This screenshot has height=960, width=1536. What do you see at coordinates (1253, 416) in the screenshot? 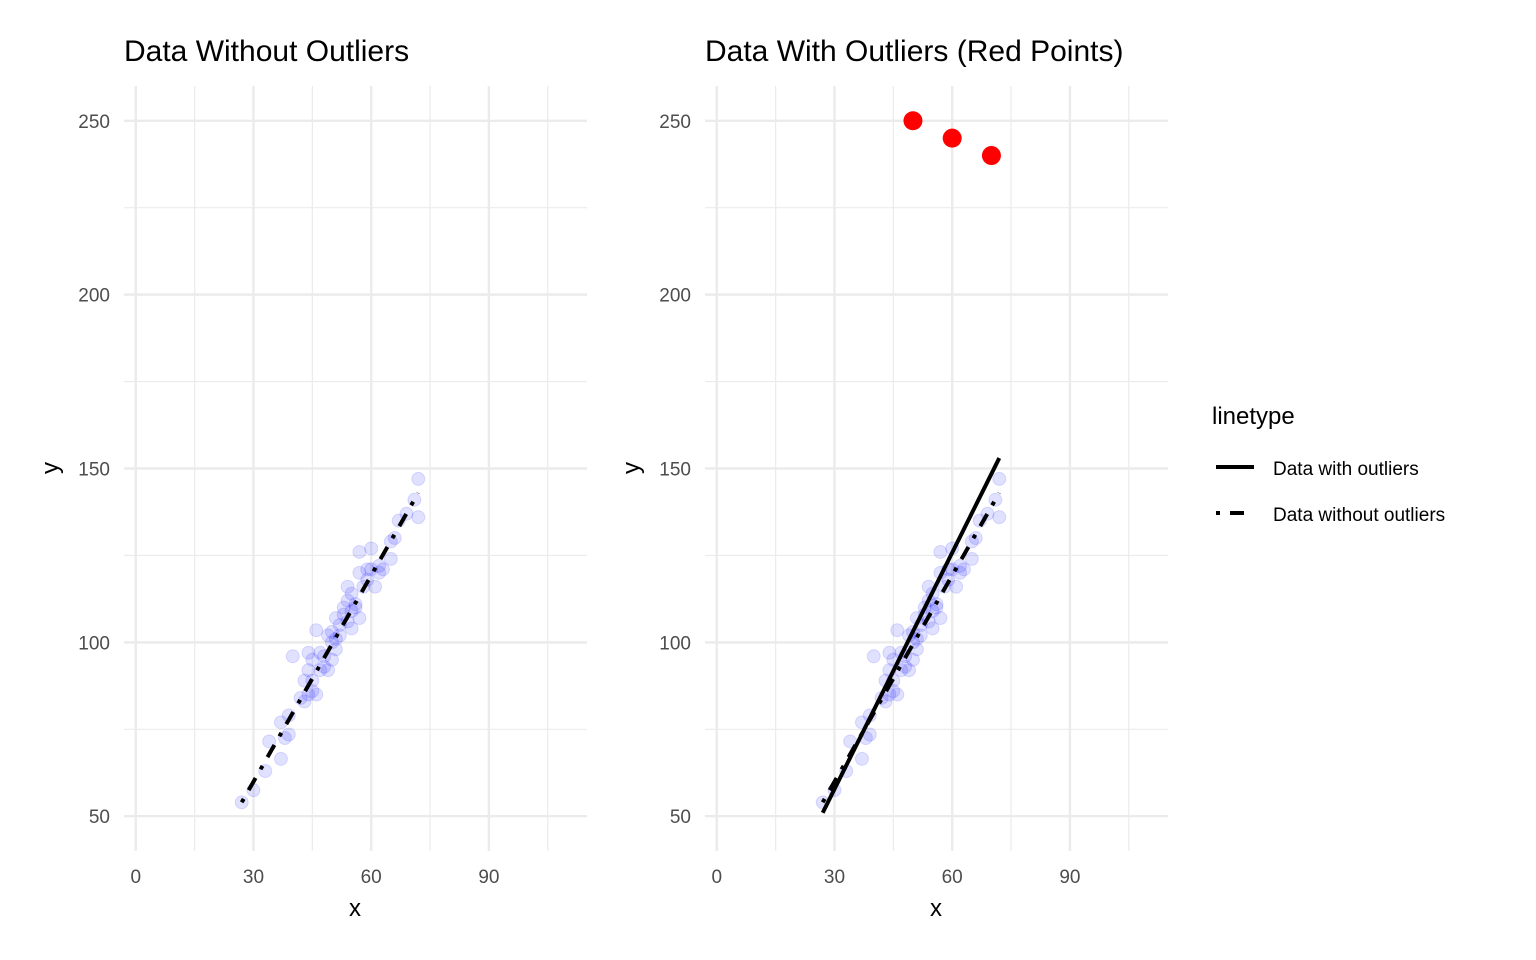
I see `legend-title: linetype` at bounding box center [1253, 416].